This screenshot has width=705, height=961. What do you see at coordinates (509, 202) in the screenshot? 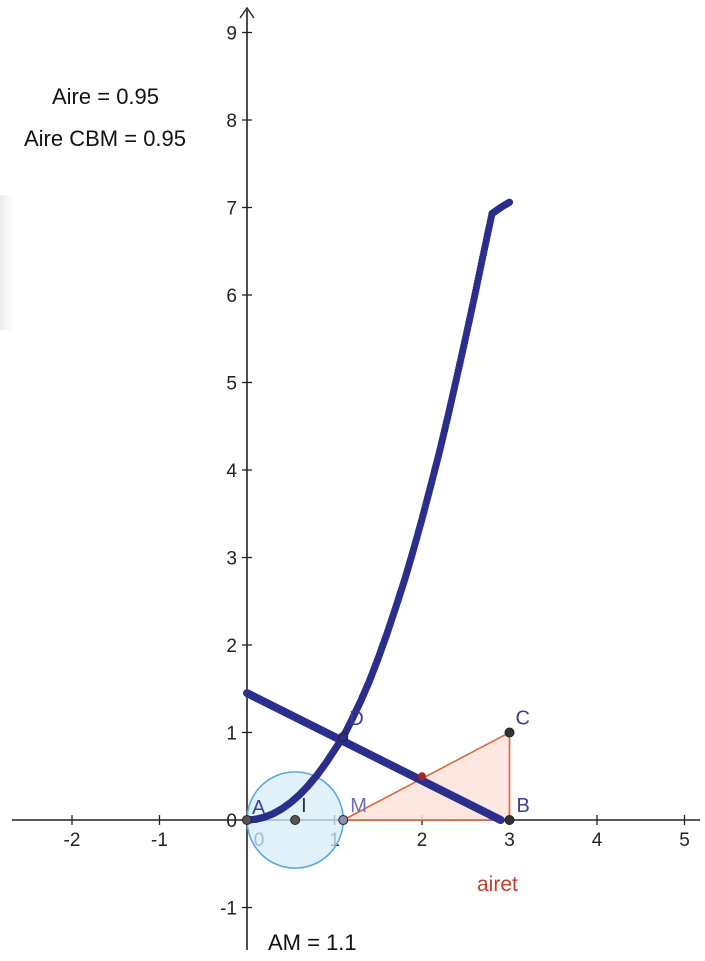
I see `locus-point` at bounding box center [509, 202].